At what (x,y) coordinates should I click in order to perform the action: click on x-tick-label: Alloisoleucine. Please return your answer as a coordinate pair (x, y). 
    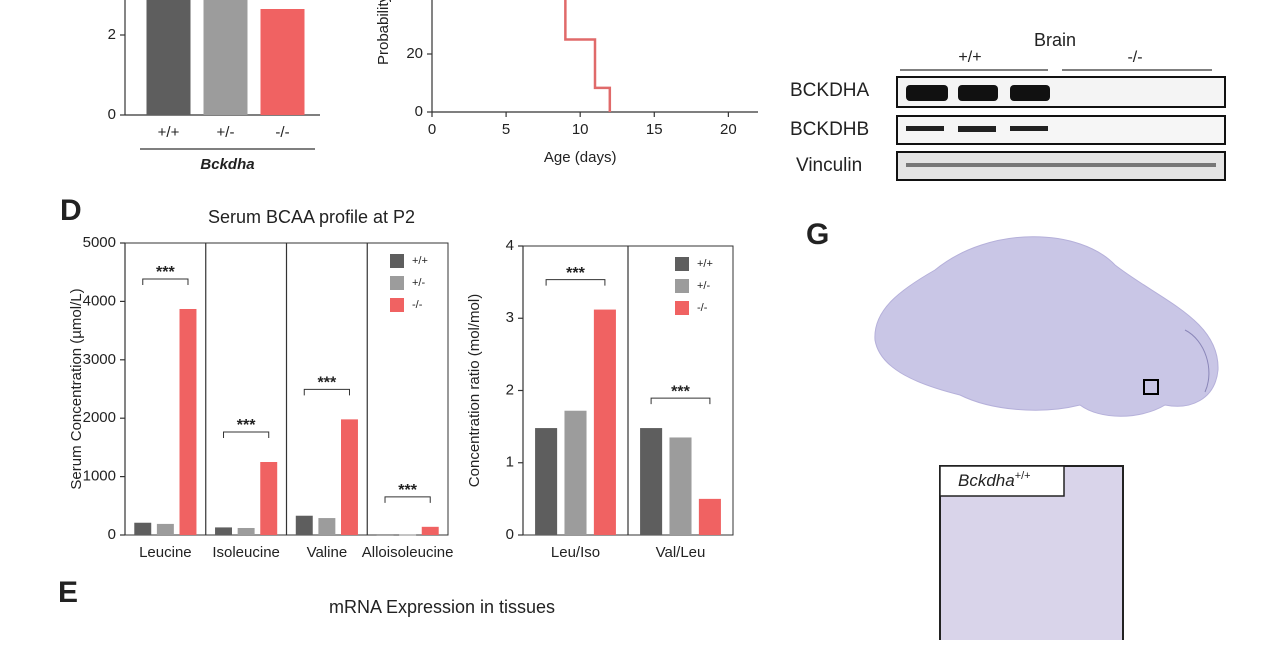
    Looking at the image, I should click on (408, 552).